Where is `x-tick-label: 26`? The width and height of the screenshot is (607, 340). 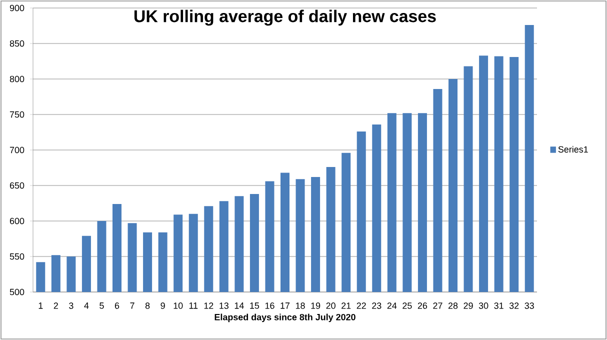
x-tick-label: 26 is located at coordinates (423, 305).